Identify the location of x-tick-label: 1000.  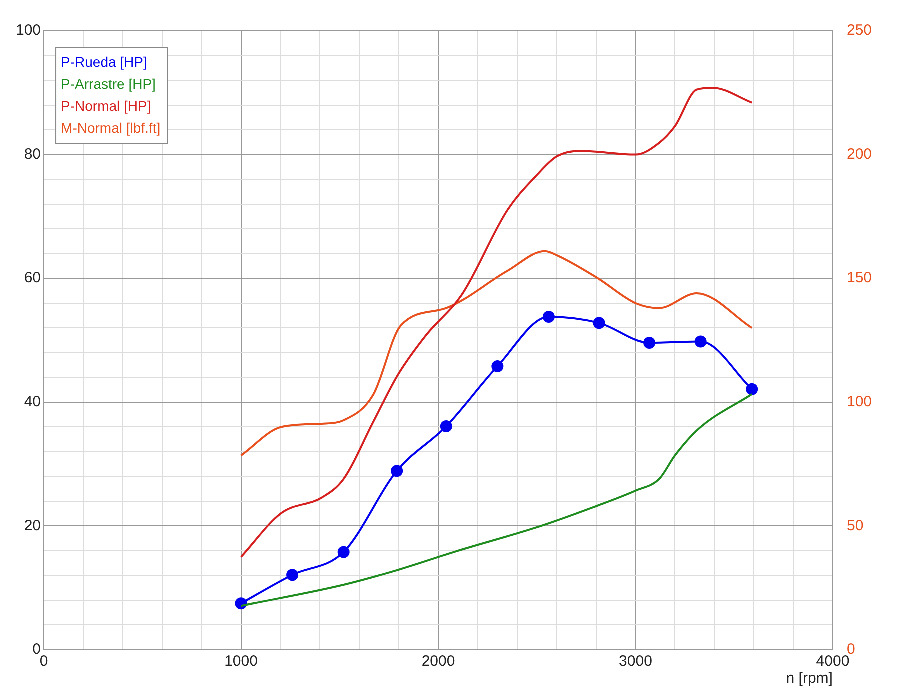
(241, 661).